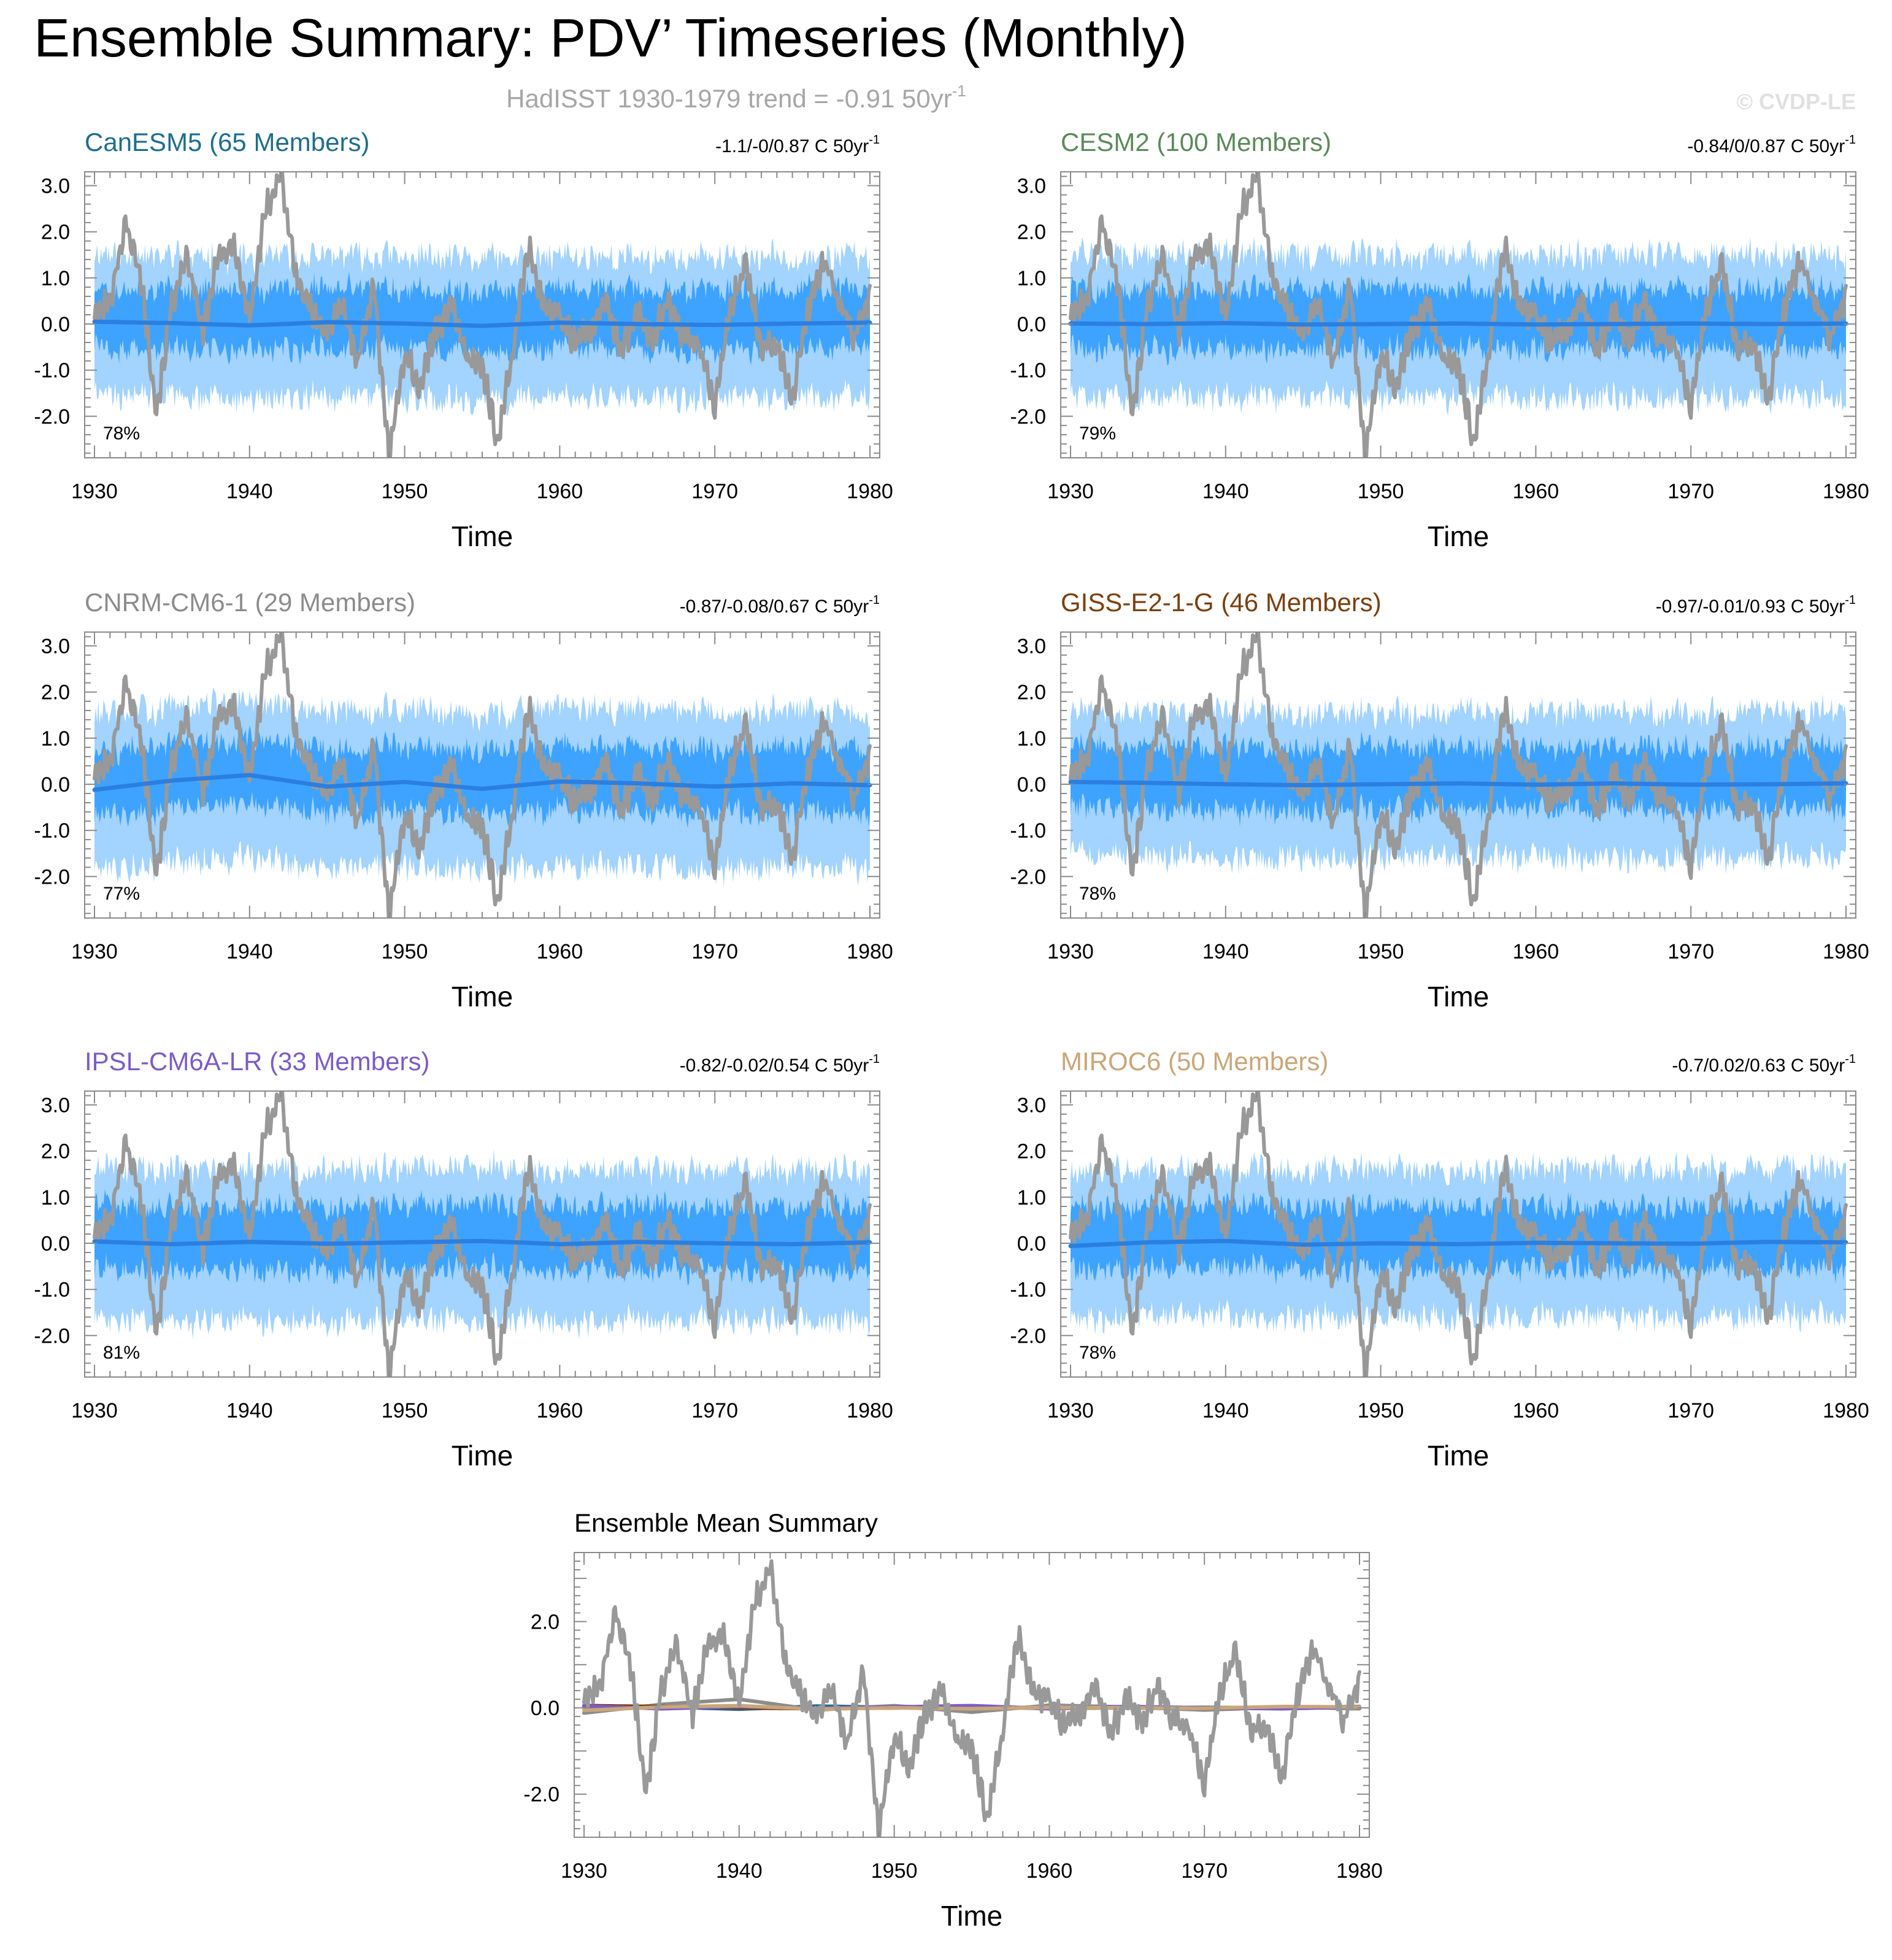 This screenshot has height=1960, width=1892. Describe the element at coordinates (121, 1353) in the screenshot. I see `percent-annotation: 81%` at that location.